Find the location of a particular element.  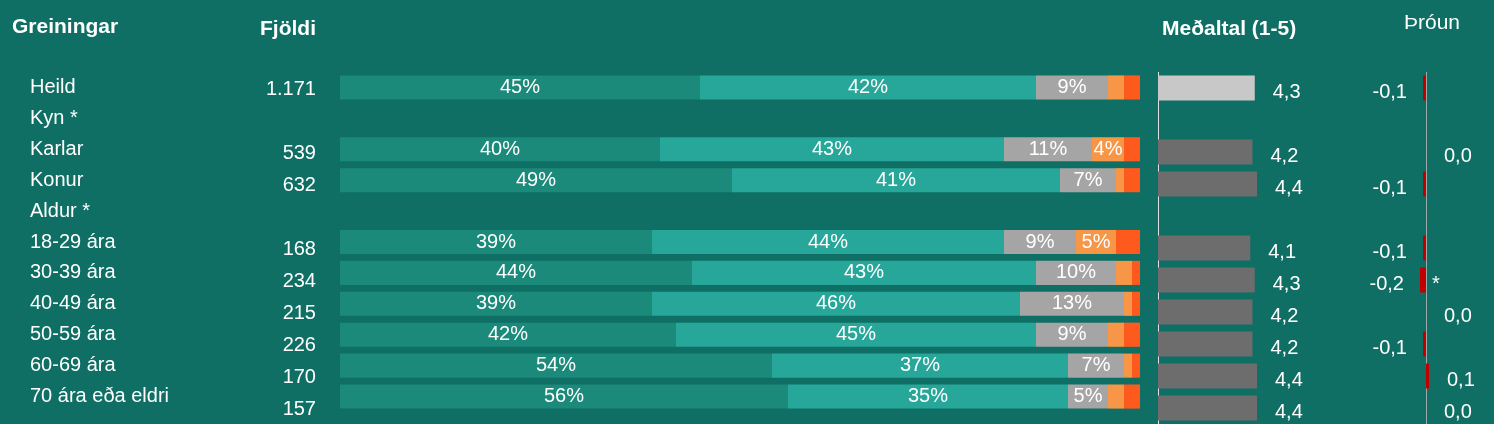

y-tick-label: Karlar is located at coordinates (57, 147).